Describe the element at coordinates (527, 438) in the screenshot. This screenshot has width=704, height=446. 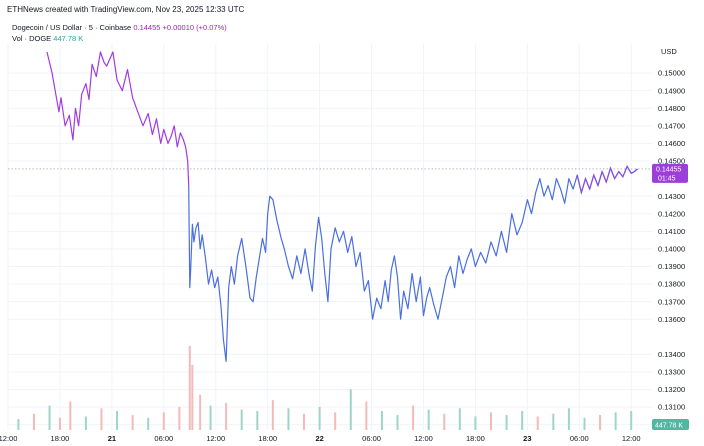
I see `x-tick-label: 23` at that location.